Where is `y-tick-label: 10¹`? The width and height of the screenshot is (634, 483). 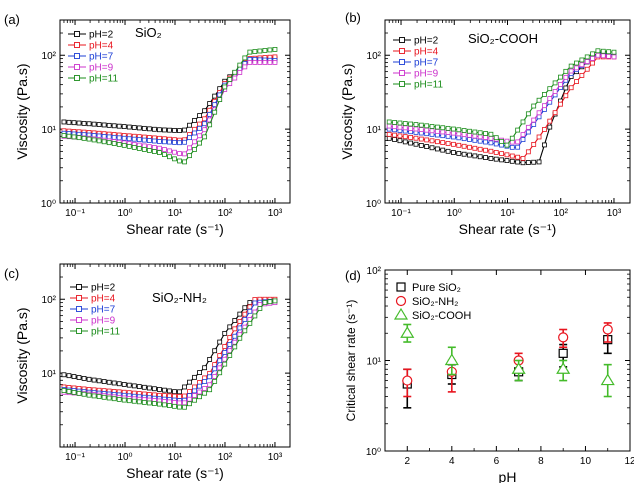
y-tick-label: 10¹ is located at coordinates (374, 362).